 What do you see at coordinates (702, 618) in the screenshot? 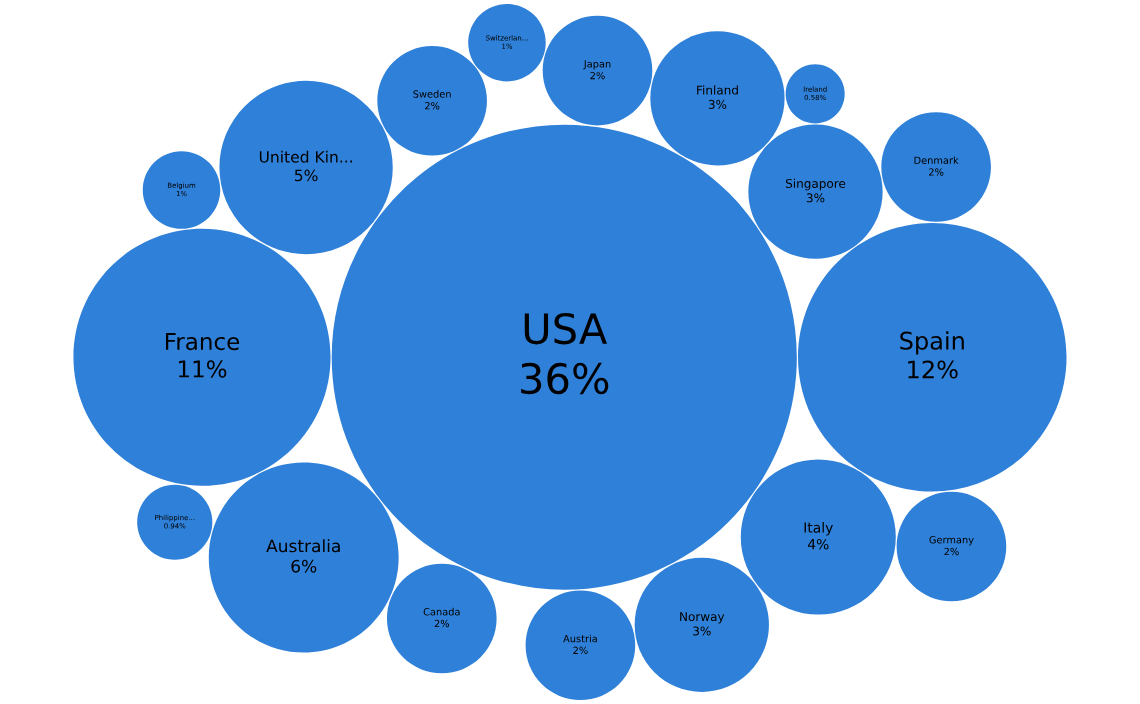
I see `category-label: Norway` at bounding box center [702, 618].